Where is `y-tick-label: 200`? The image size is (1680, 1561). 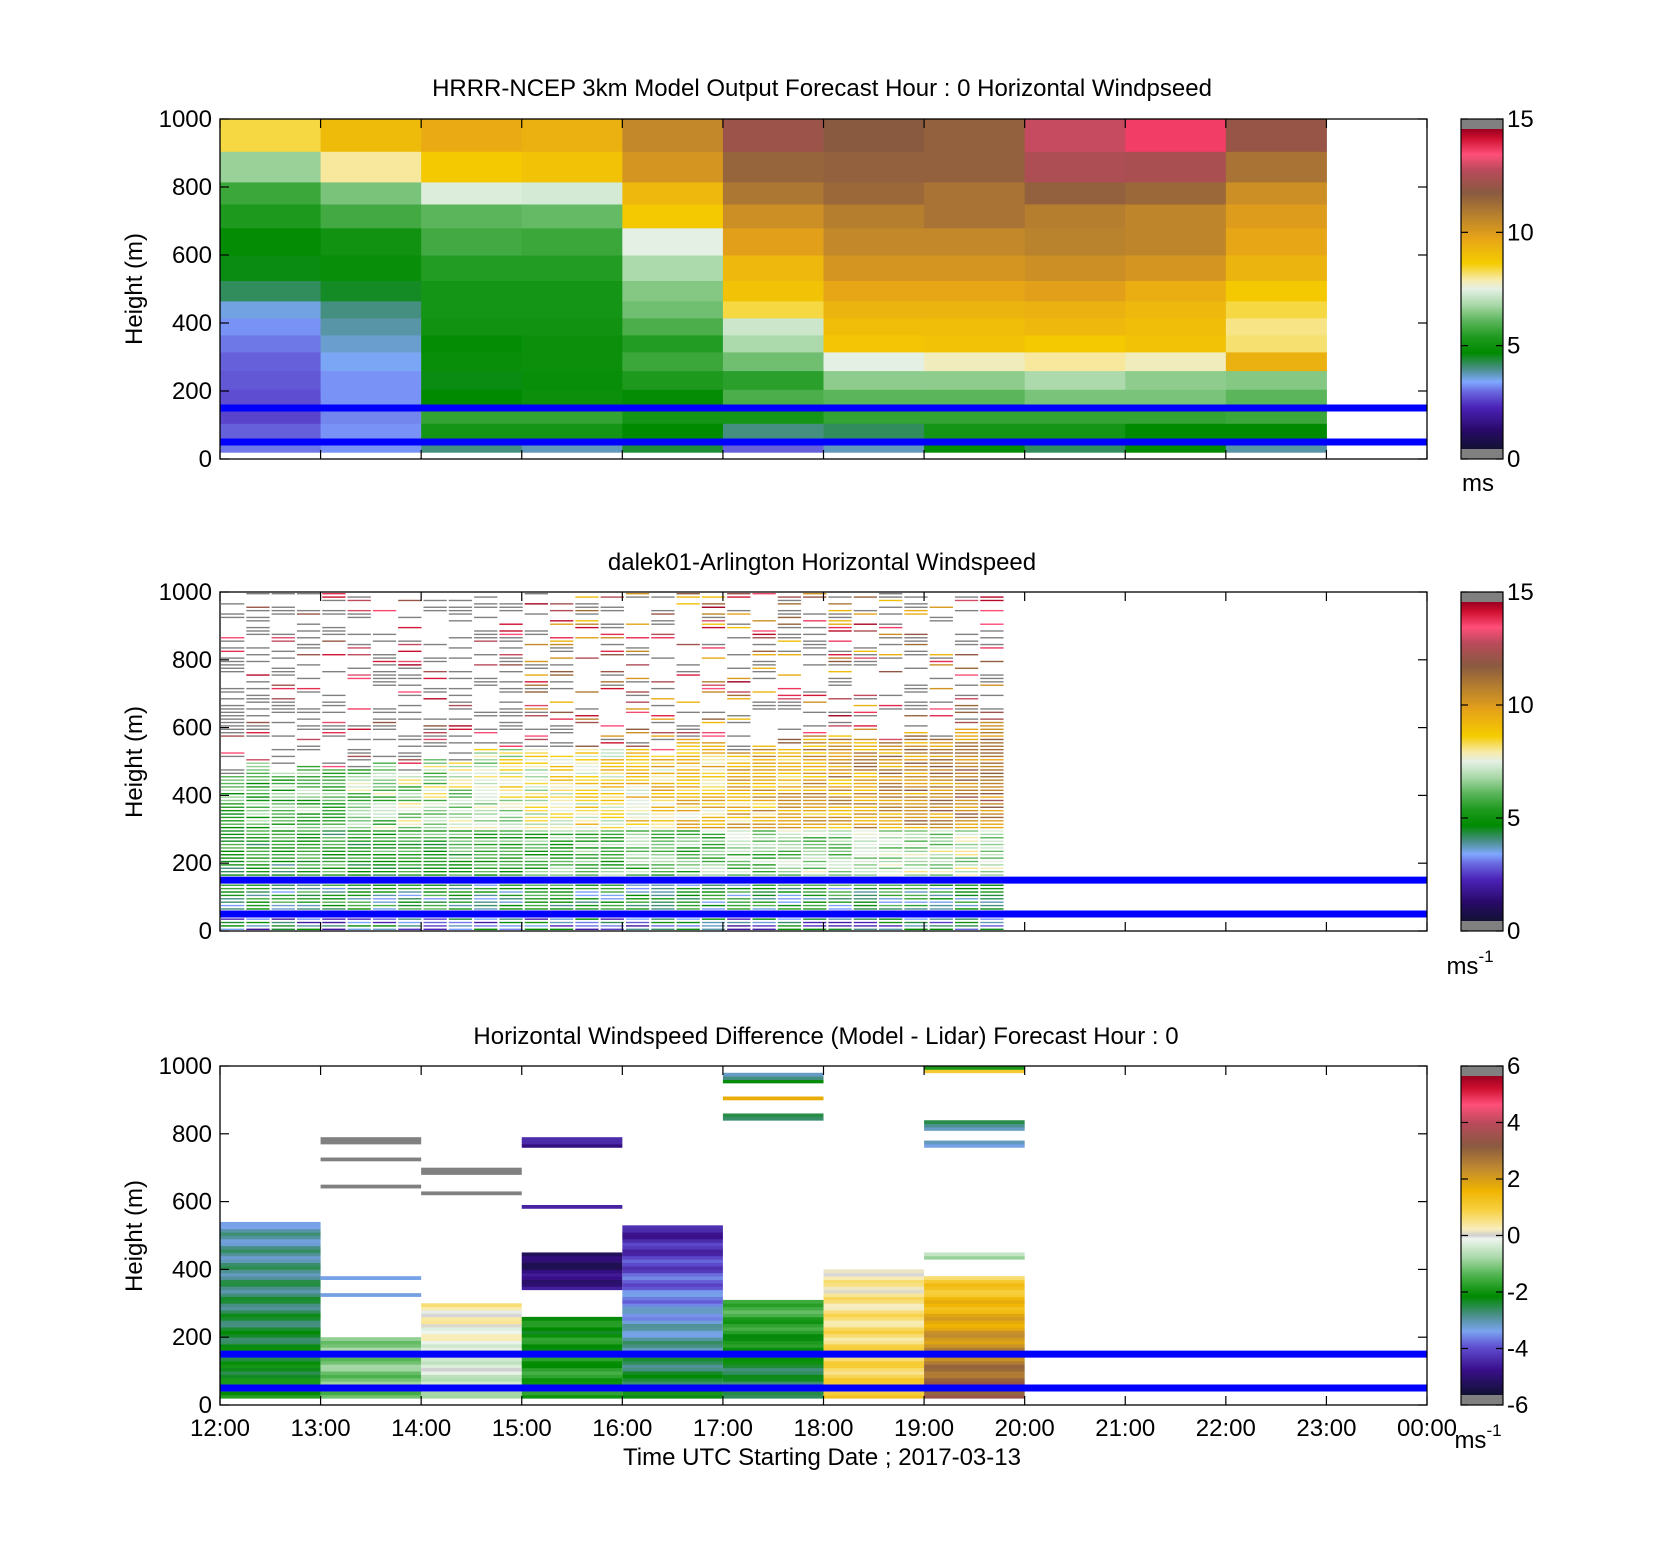
y-tick-label: 200 is located at coordinates (192, 391).